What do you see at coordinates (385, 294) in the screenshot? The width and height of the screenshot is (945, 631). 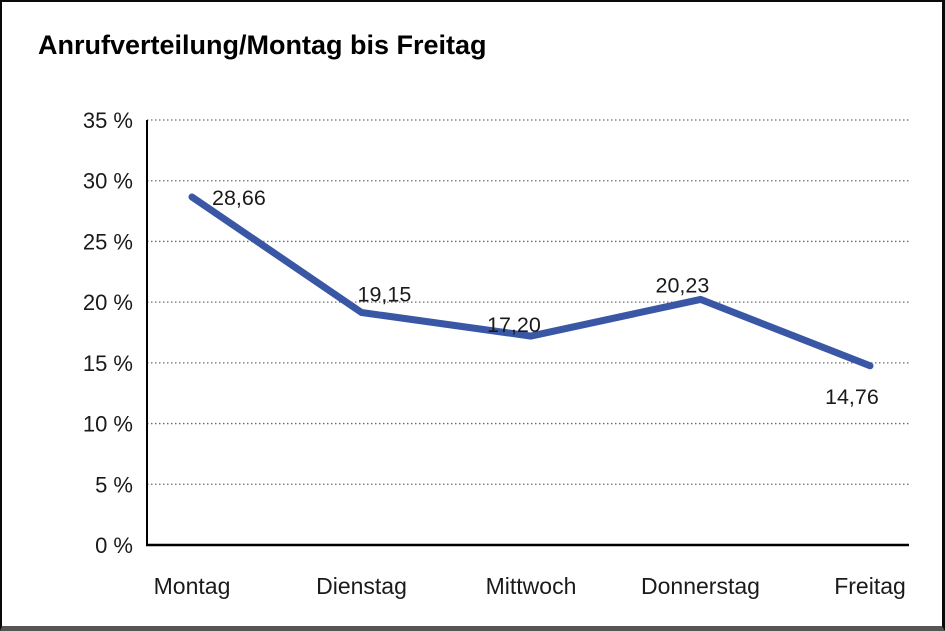 I see `data-label: 19,15` at bounding box center [385, 294].